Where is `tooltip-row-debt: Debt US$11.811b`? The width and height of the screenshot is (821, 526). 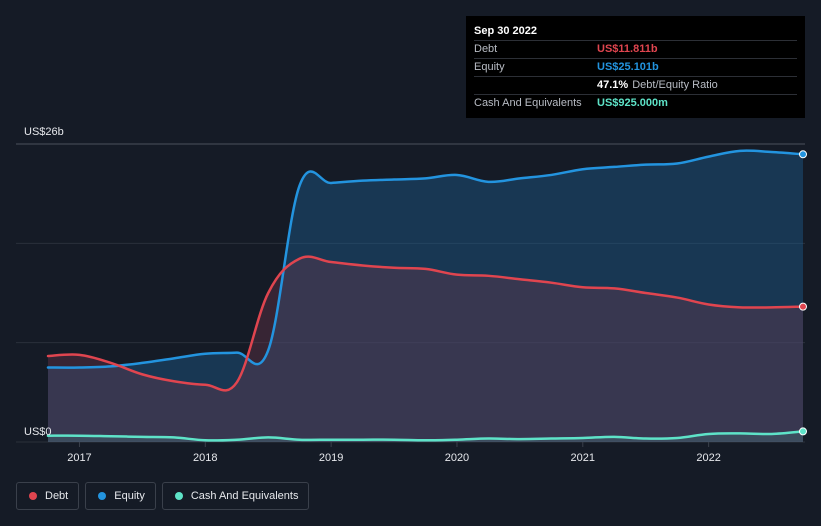
tooltip-row-debt: Debt US$11.811b is located at coordinates (635, 49).